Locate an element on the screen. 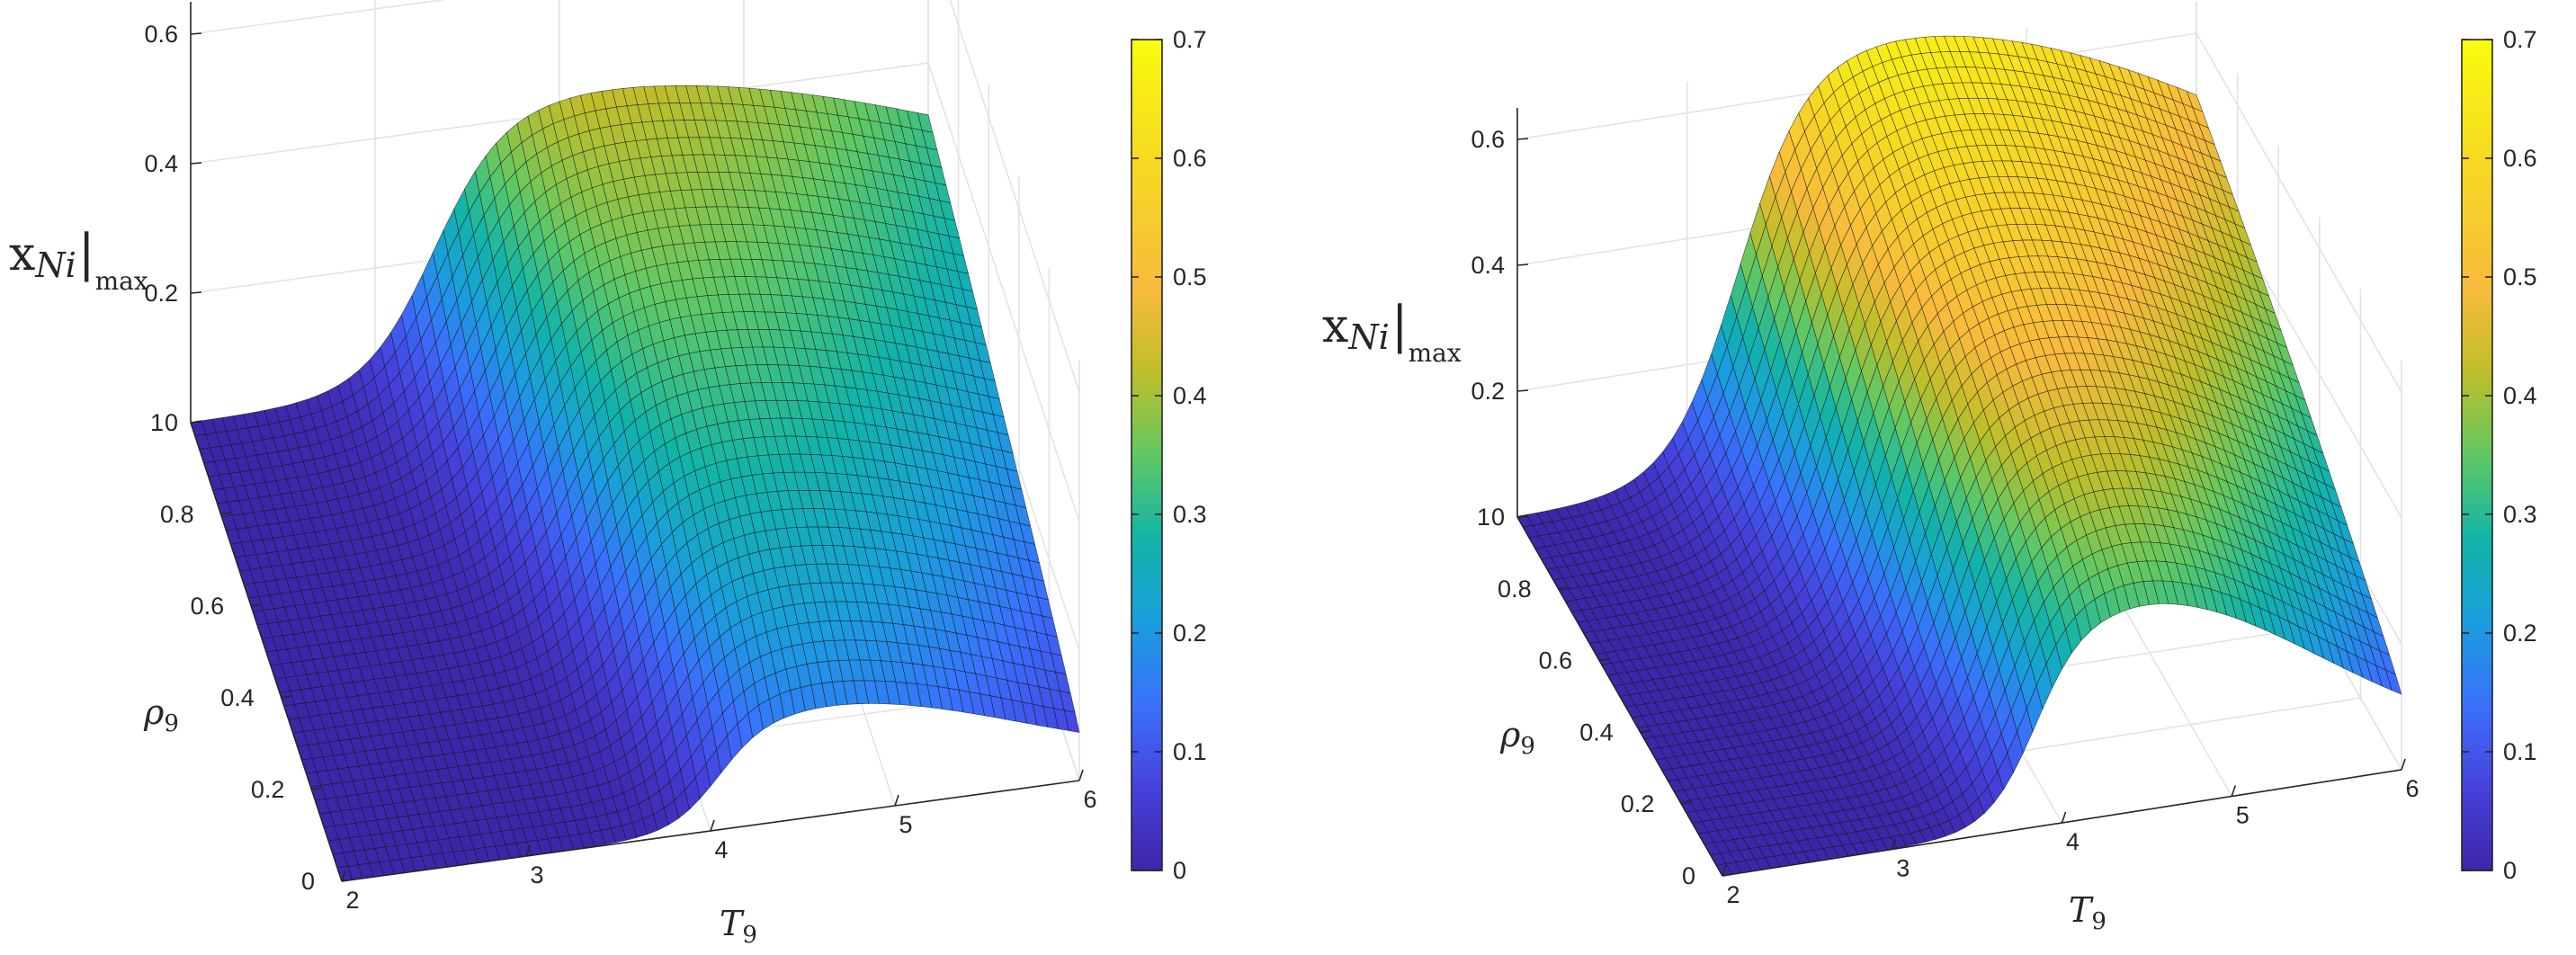  colorbar-tick-label: 0 is located at coordinates (1179, 870).